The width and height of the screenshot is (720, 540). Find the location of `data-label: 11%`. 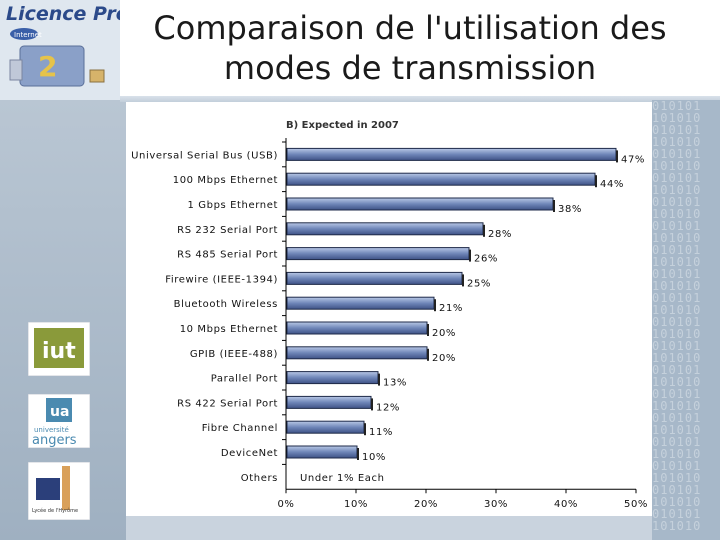

data-label: 11% is located at coordinates (381, 432).